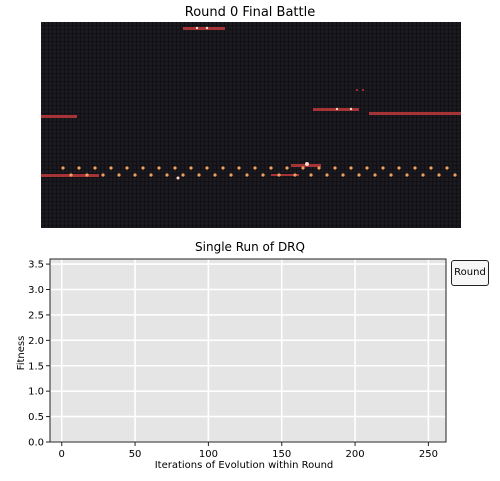 The width and height of the screenshot is (500, 481). Describe the element at coordinates (355, 454) in the screenshot. I see `x-tick-label: 200` at that location.